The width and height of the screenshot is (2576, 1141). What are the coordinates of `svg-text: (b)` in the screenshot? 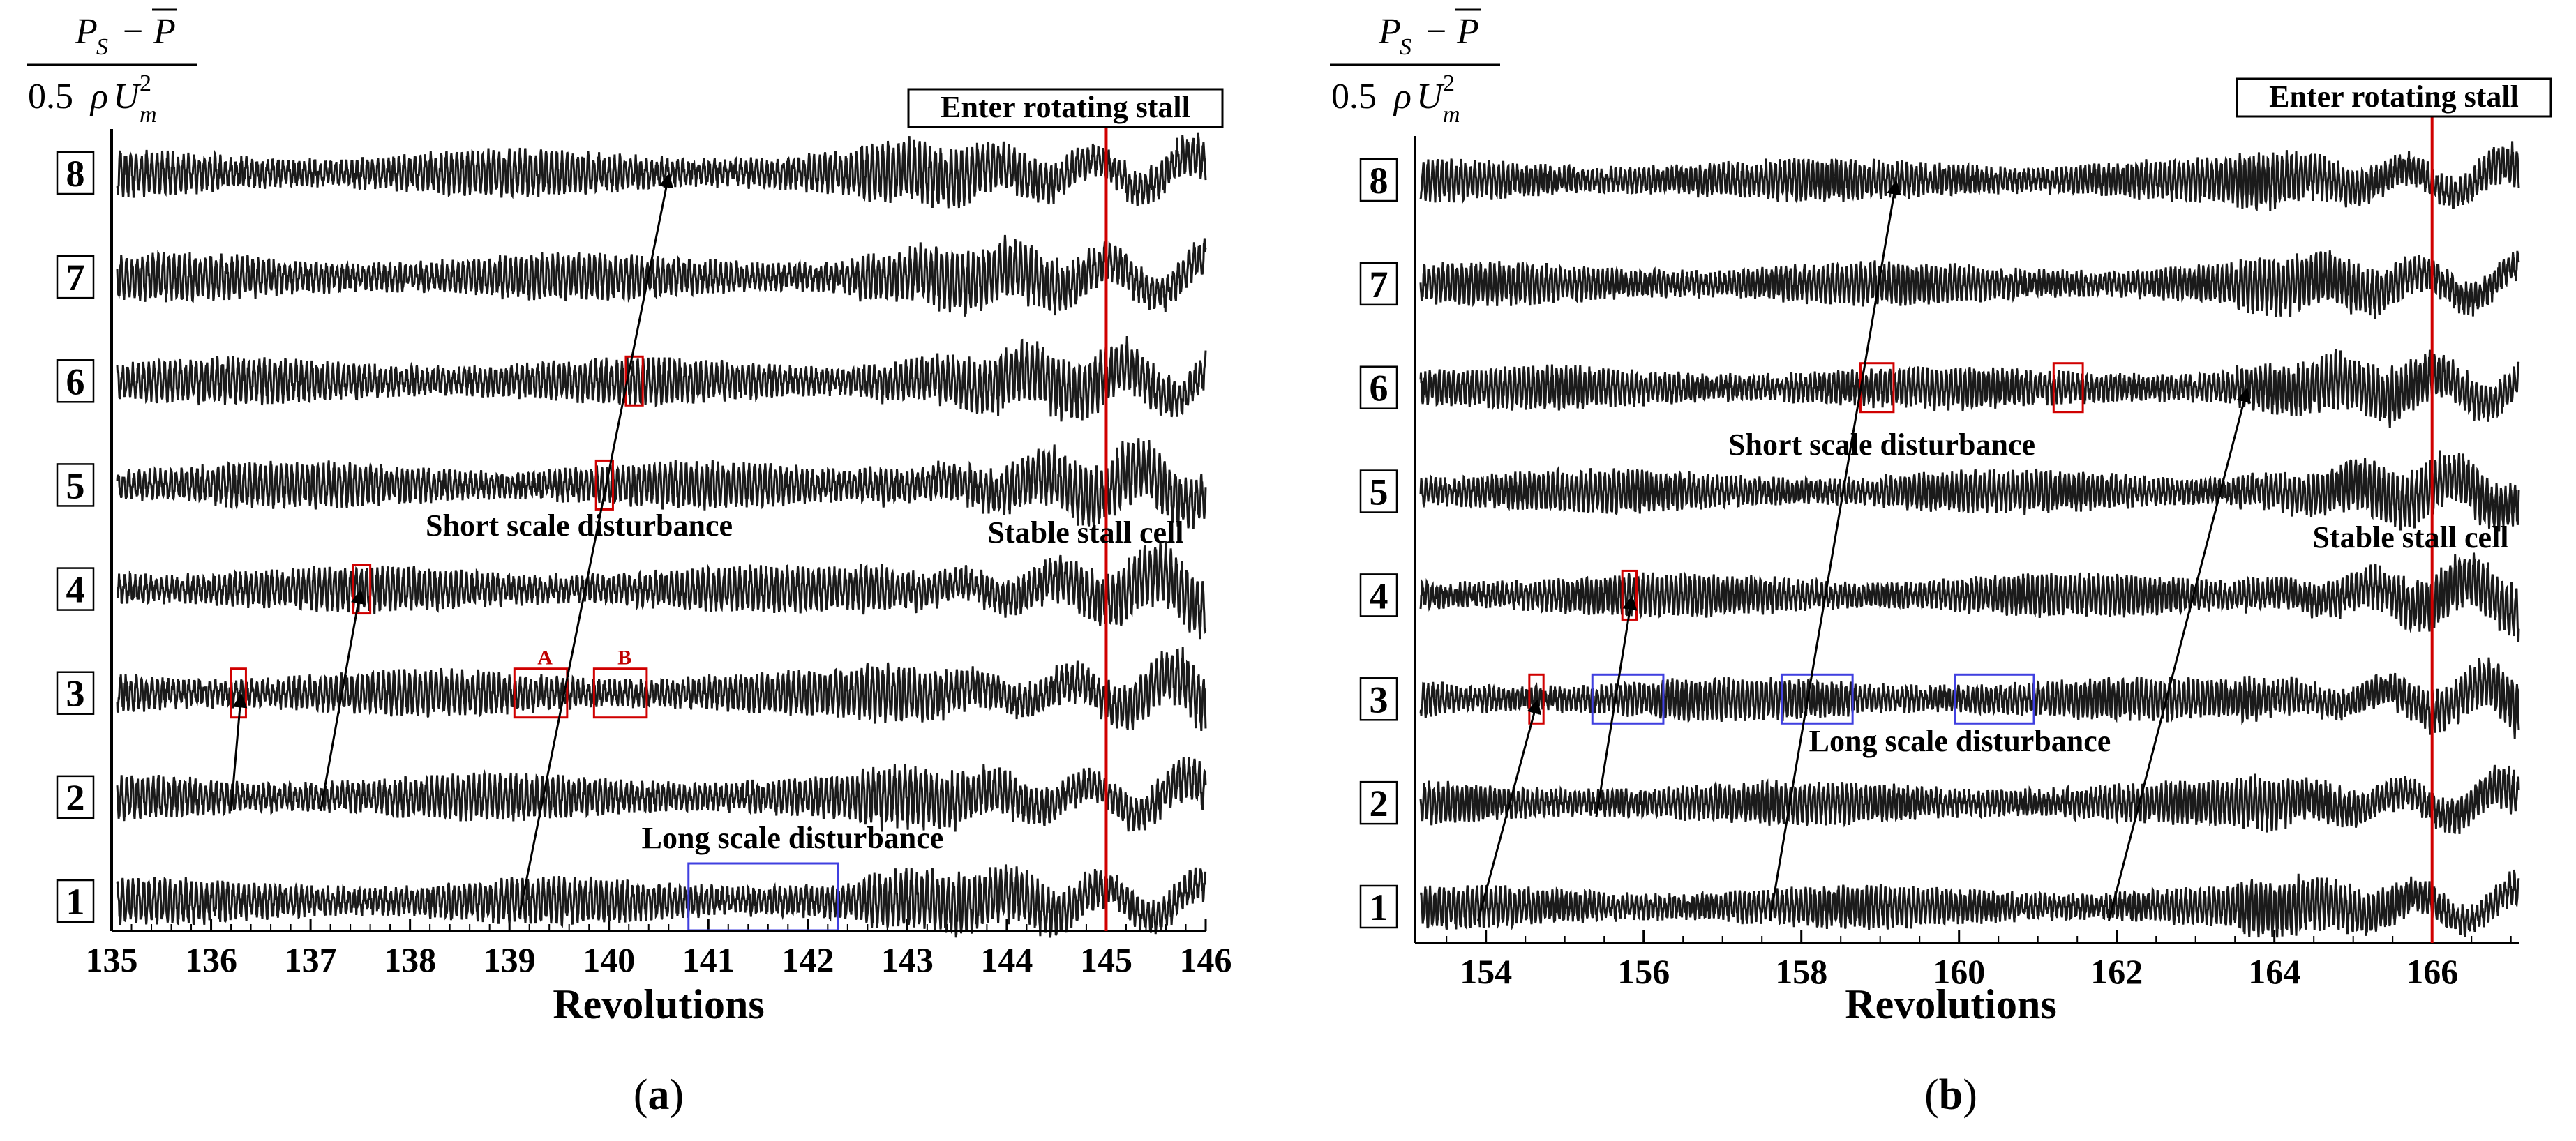 It's located at (1951, 1095).